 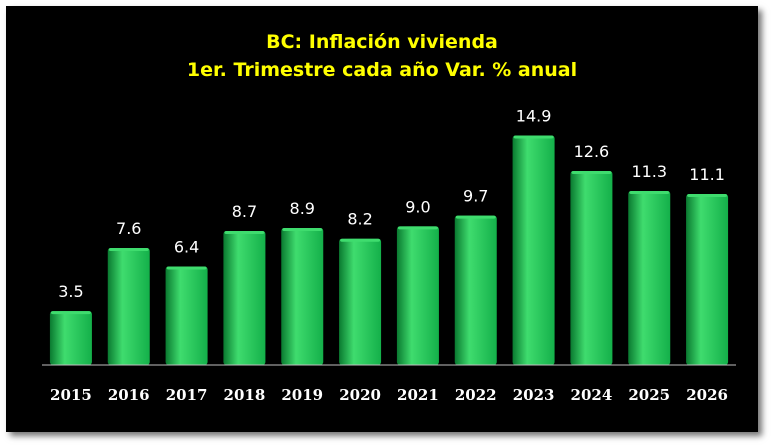 I want to click on tick-label-2017: 2017, so click(x=187, y=395).